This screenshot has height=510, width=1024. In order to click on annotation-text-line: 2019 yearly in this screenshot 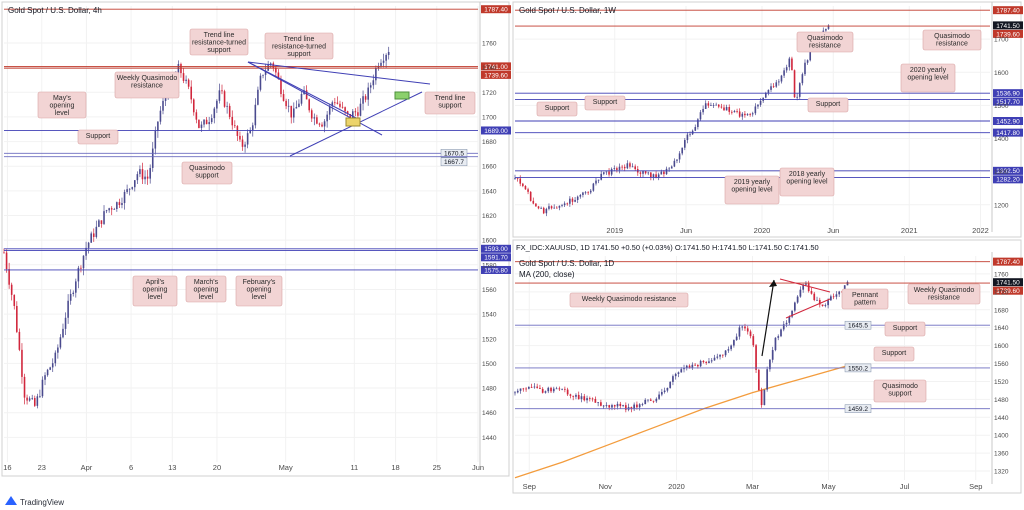, I will do `click(752, 182)`.